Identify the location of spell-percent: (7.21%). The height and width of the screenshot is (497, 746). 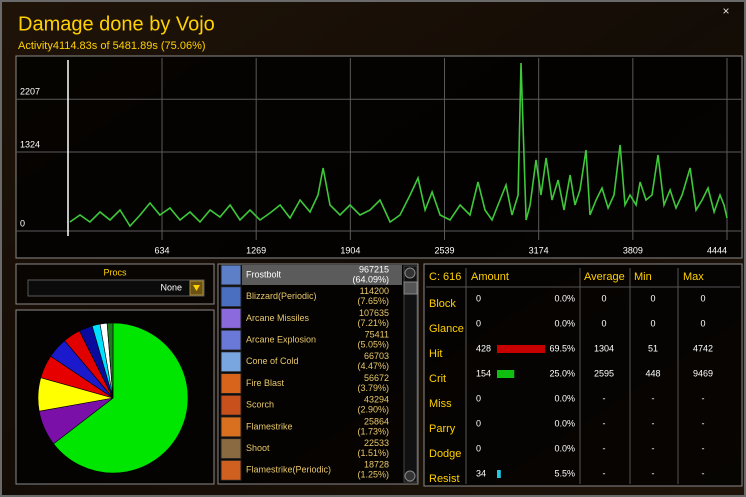
(373, 323).